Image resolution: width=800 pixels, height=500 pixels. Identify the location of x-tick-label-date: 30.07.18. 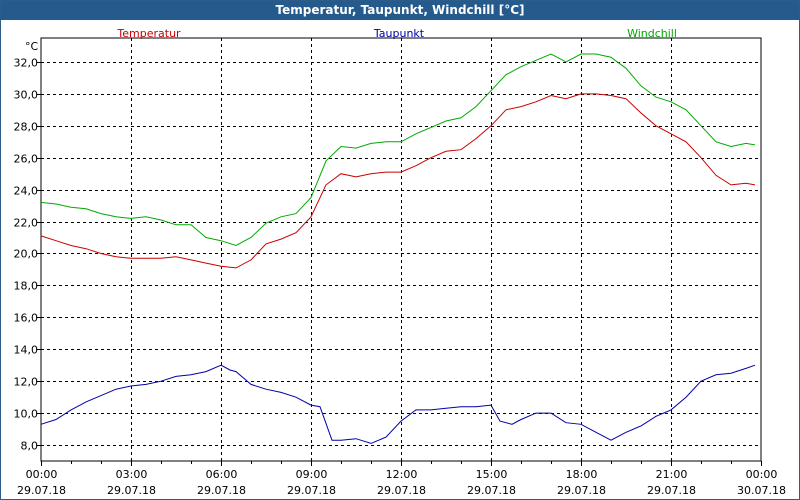
(761, 490).